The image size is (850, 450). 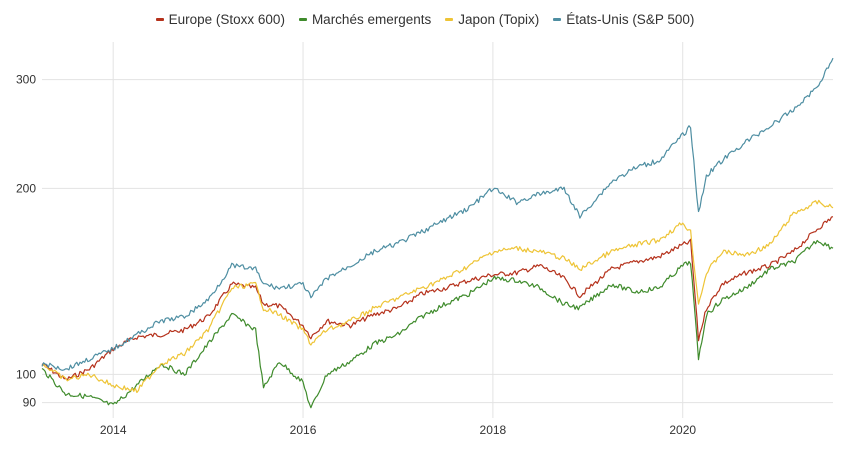 What do you see at coordinates (557, 19) in the screenshot?
I see `legend-swatch-us` at bounding box center [557, 19].